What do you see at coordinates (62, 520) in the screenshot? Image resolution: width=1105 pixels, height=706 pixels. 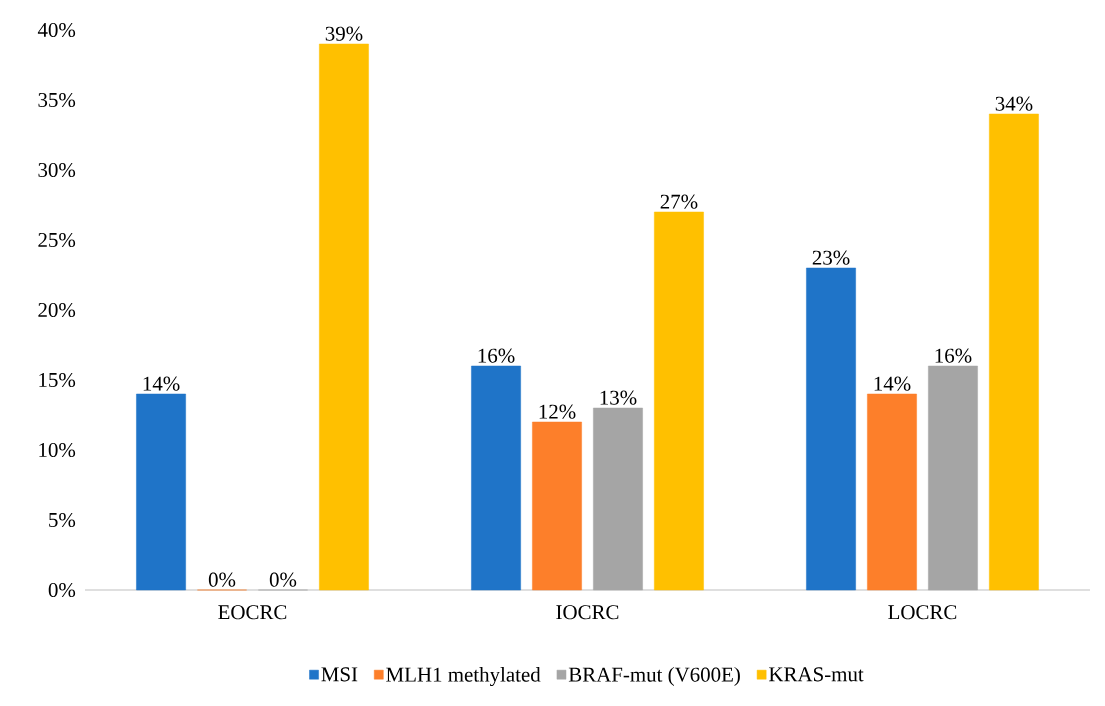 I see `y-tick-label: 5%` at bounding box center [62, 520].